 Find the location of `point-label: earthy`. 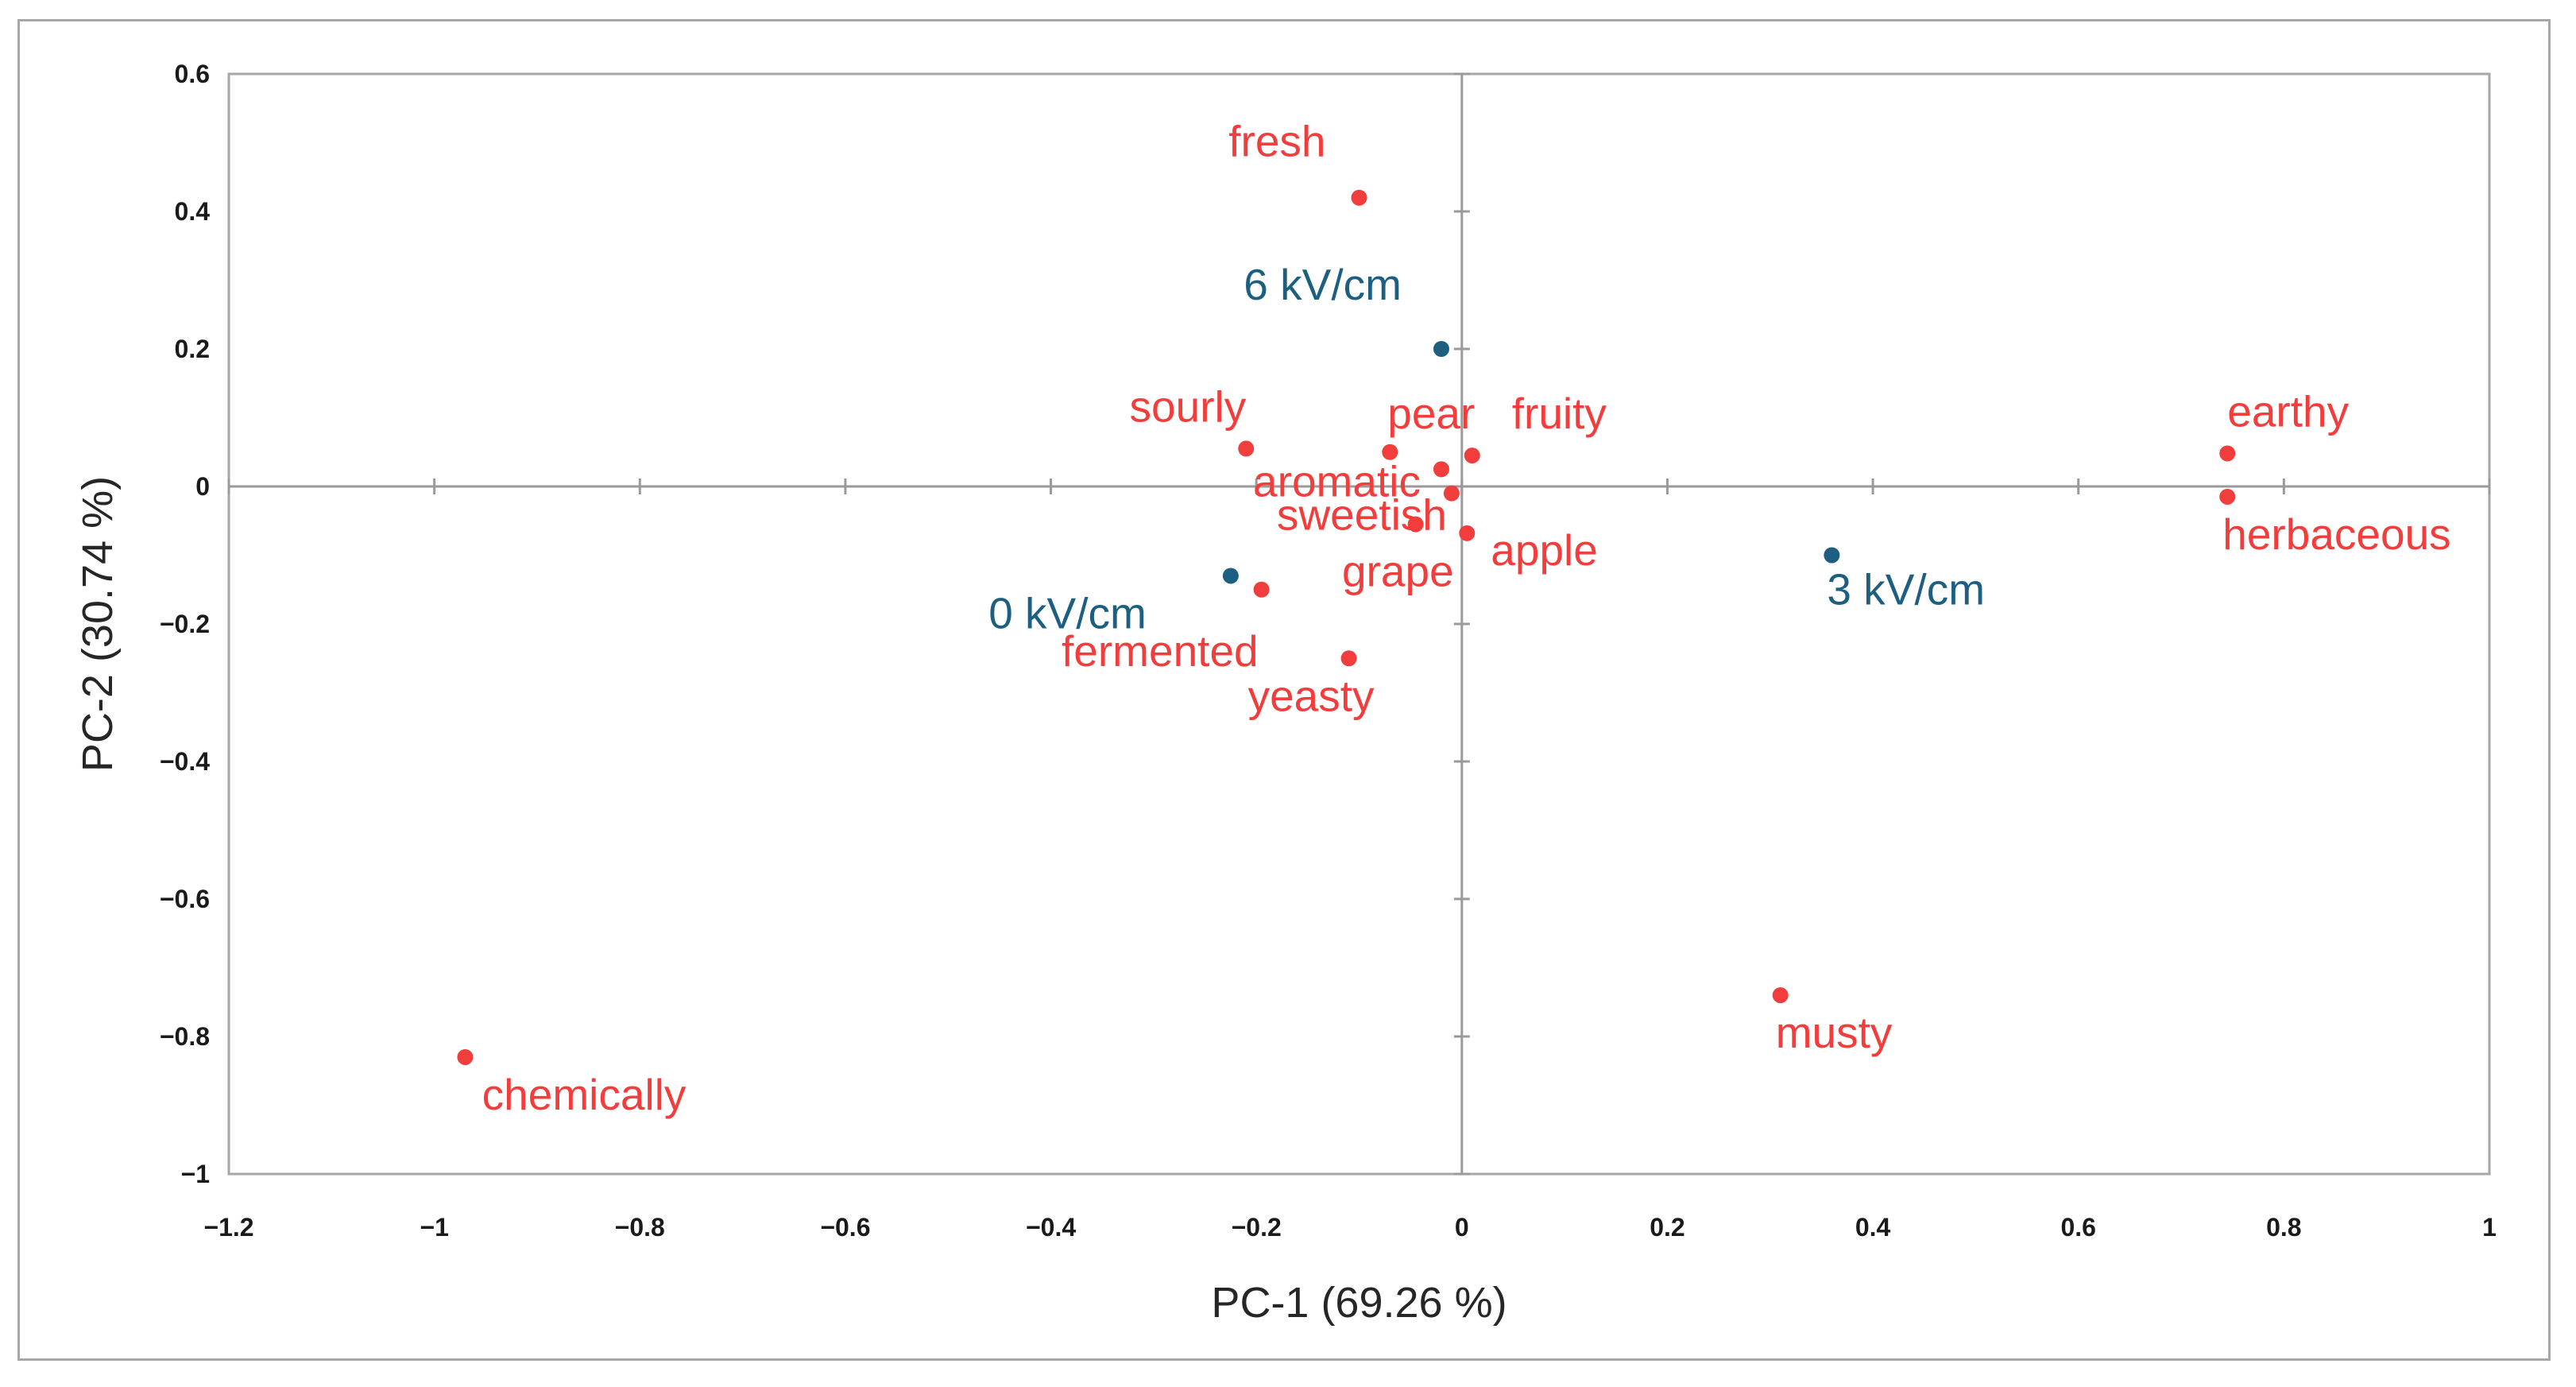

point-label: earthy is located at coordinates (2288, 411).